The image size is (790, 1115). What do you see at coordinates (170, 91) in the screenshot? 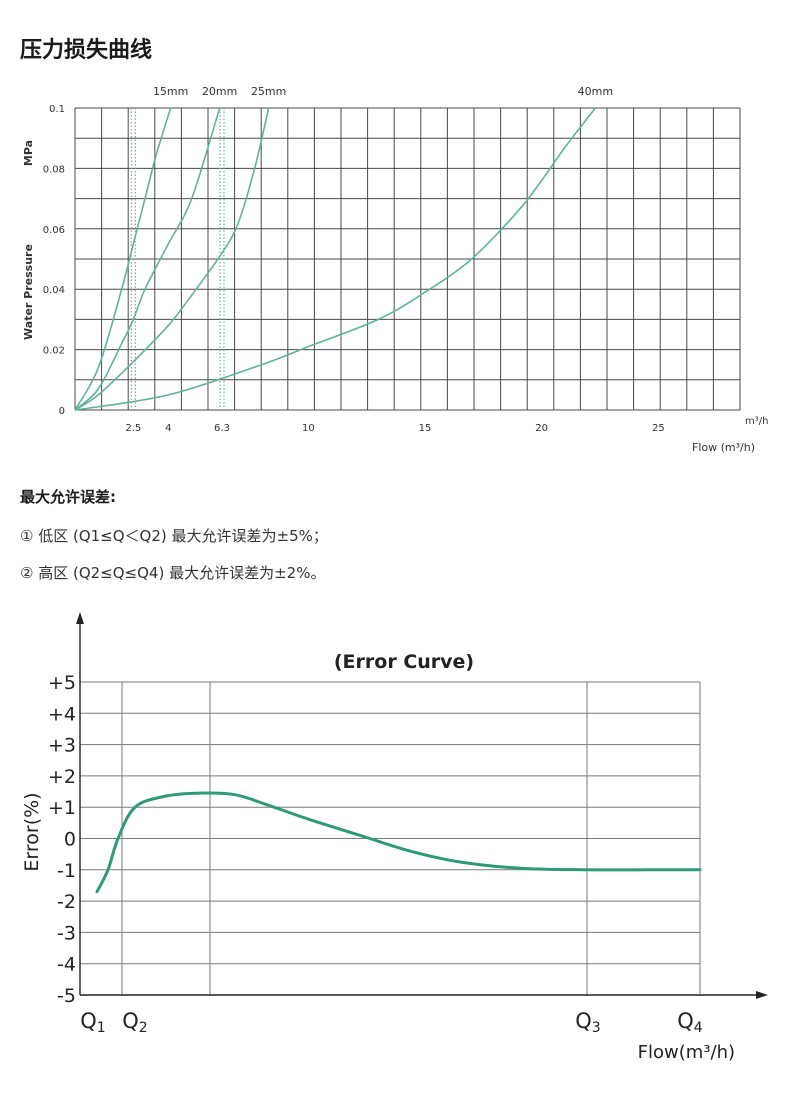
I see `series-label: 15mm` at bounding box center [170, 91].